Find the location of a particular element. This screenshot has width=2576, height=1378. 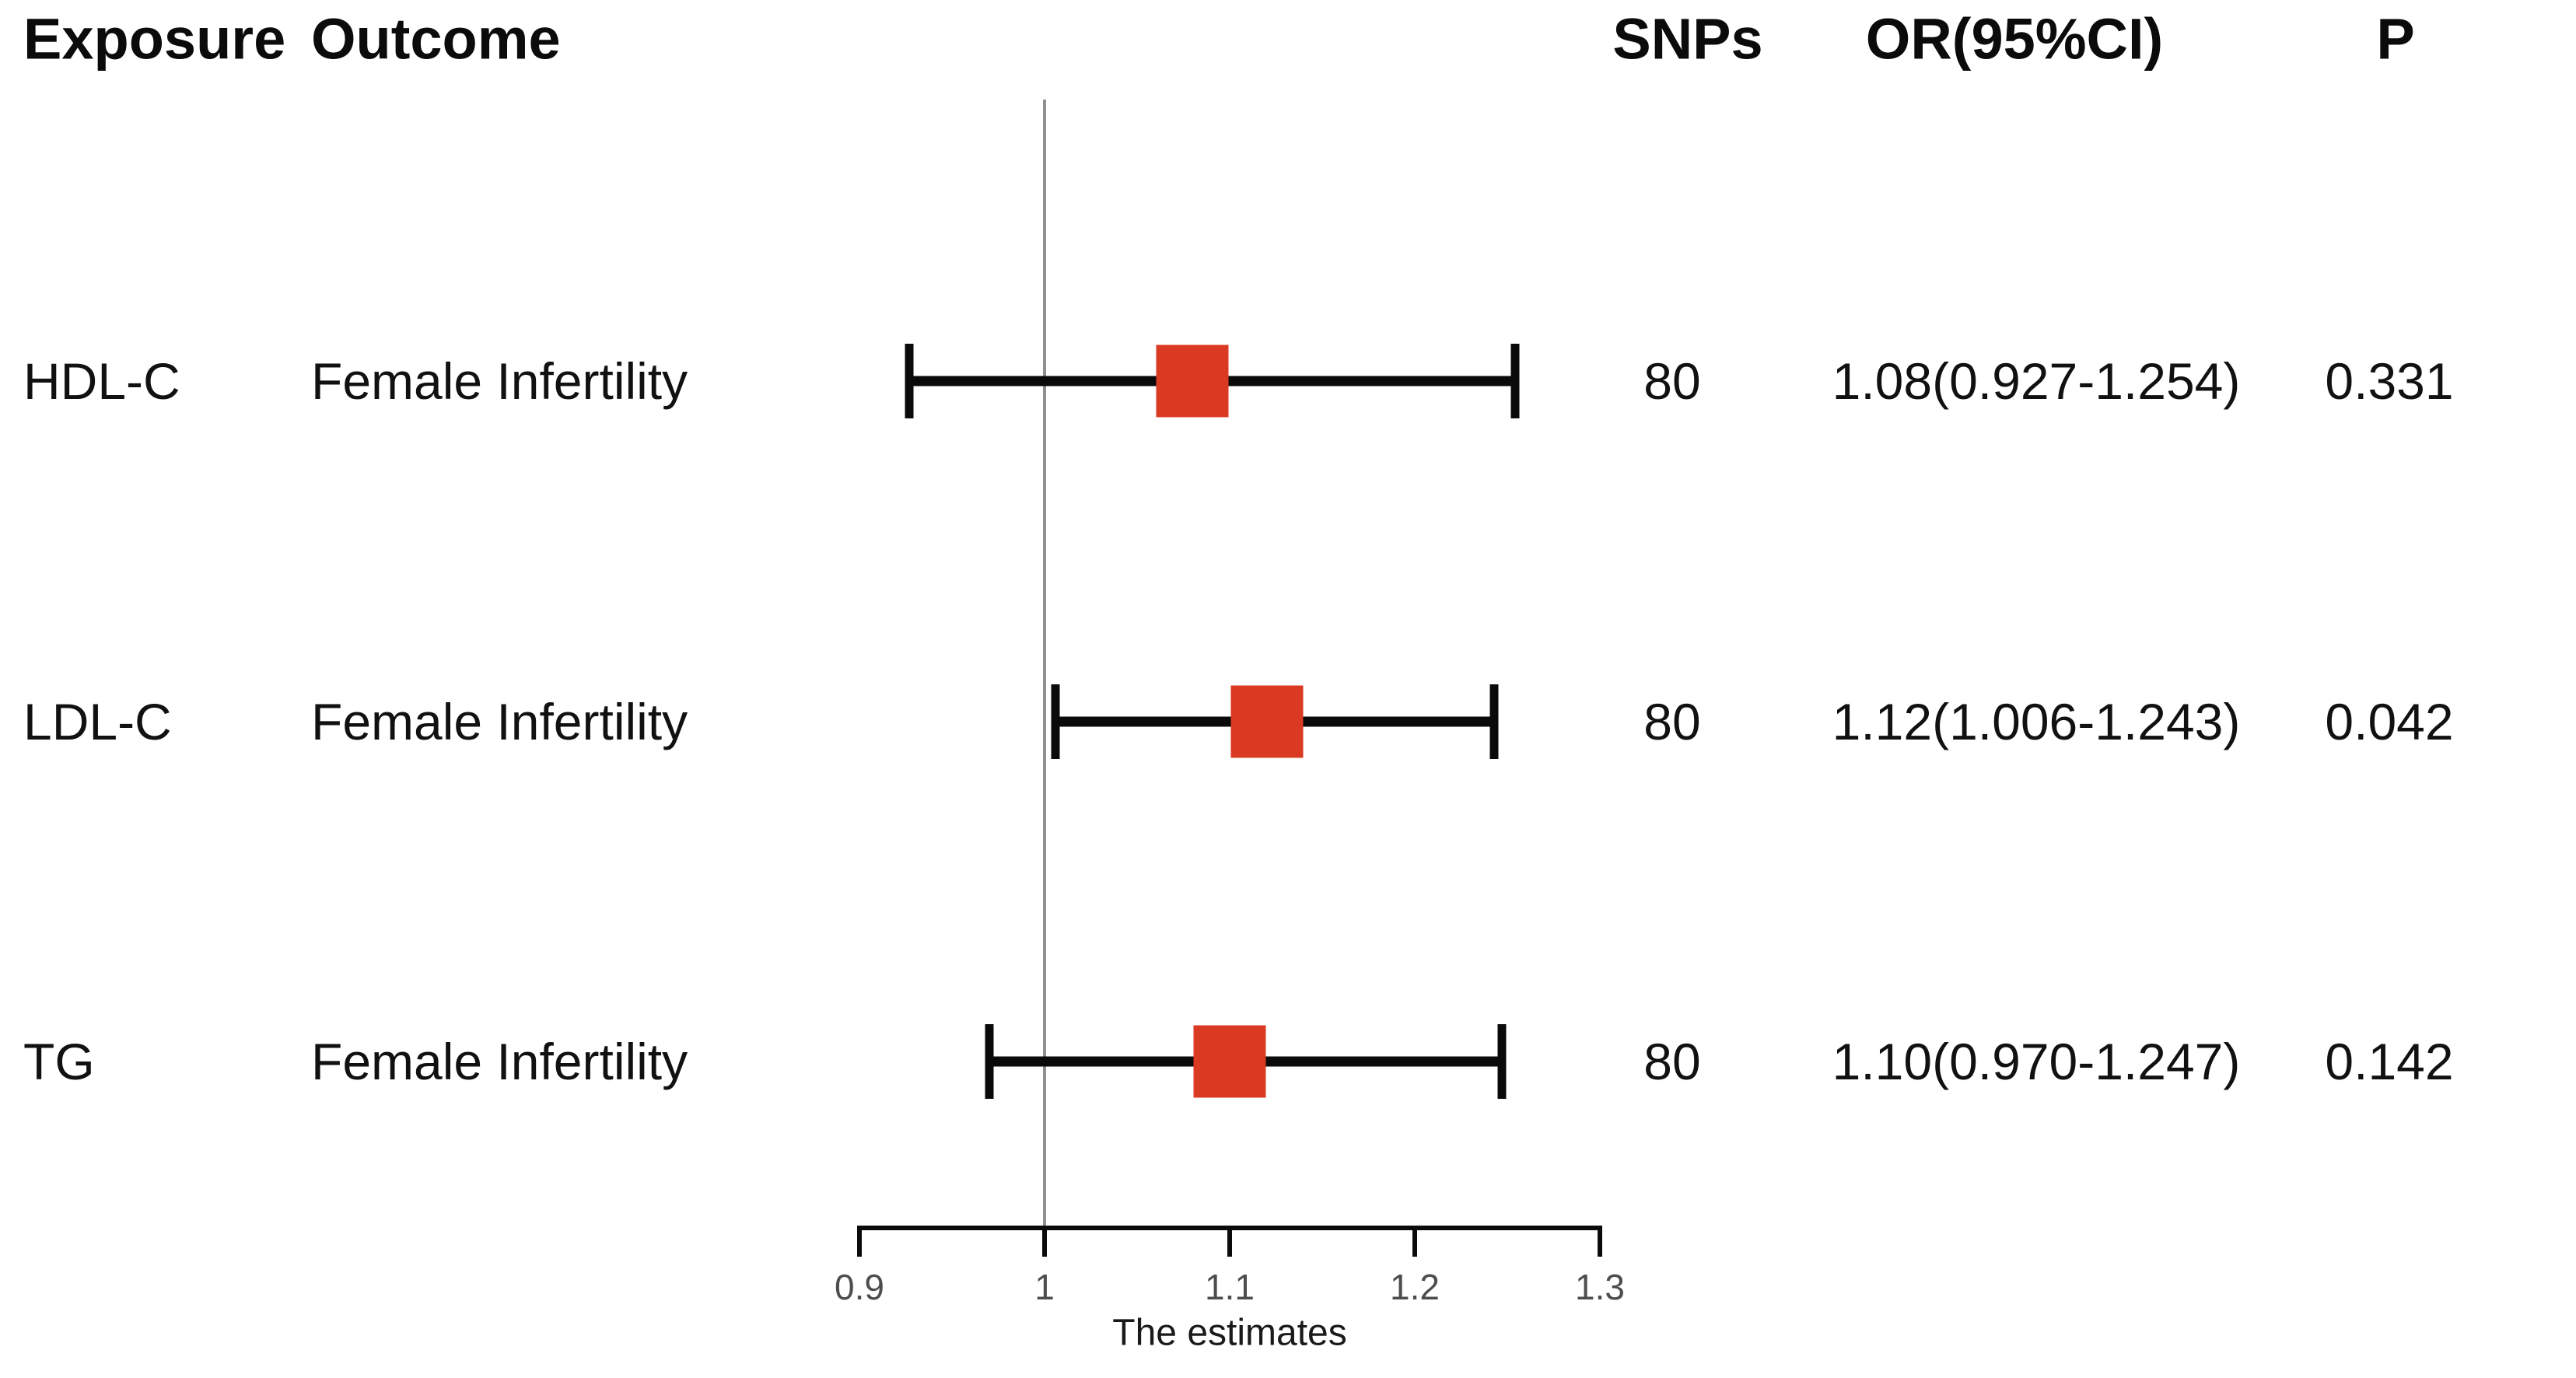

exposure-cell: HDL-C is located at coordinates (101, 381).